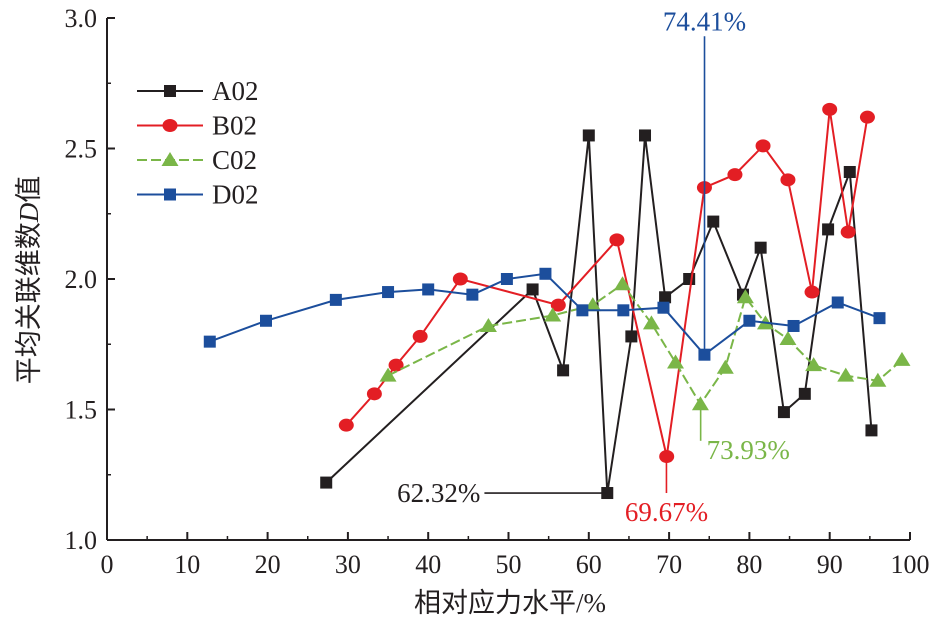 This screenshot has width=945, height=624. What do you see at coordinates (187, 564) in the screenshot?
I see `x-tick-label: 10` at bounding box center [187, 564].